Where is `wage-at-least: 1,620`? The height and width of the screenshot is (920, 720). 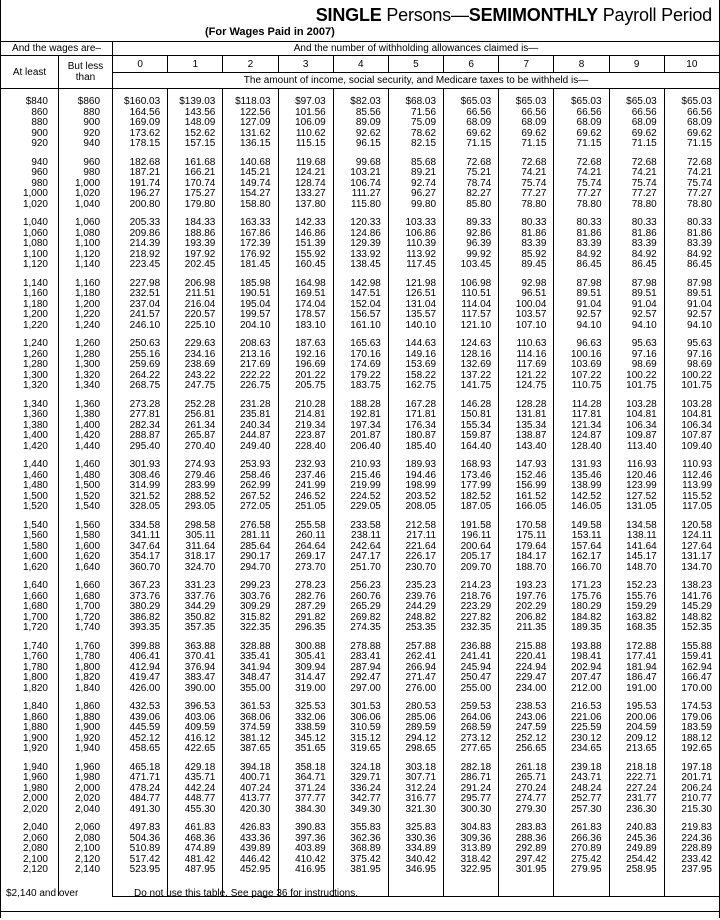 wage-at-least: 1,620 is located at coordinates (29, 567).